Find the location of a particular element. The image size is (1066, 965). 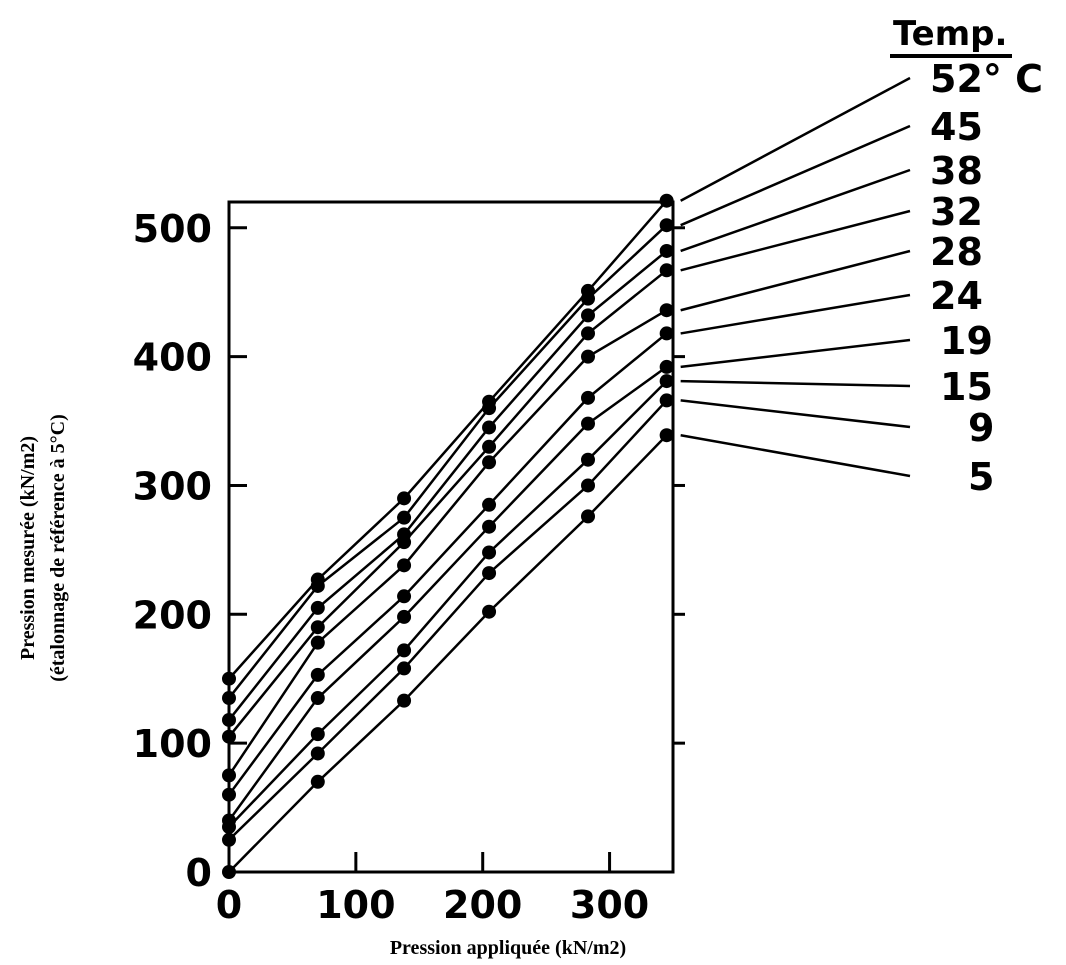

y-axis-title-line-2: (étalonnage de référence à 5°C) is located at coordinates (58, 548).